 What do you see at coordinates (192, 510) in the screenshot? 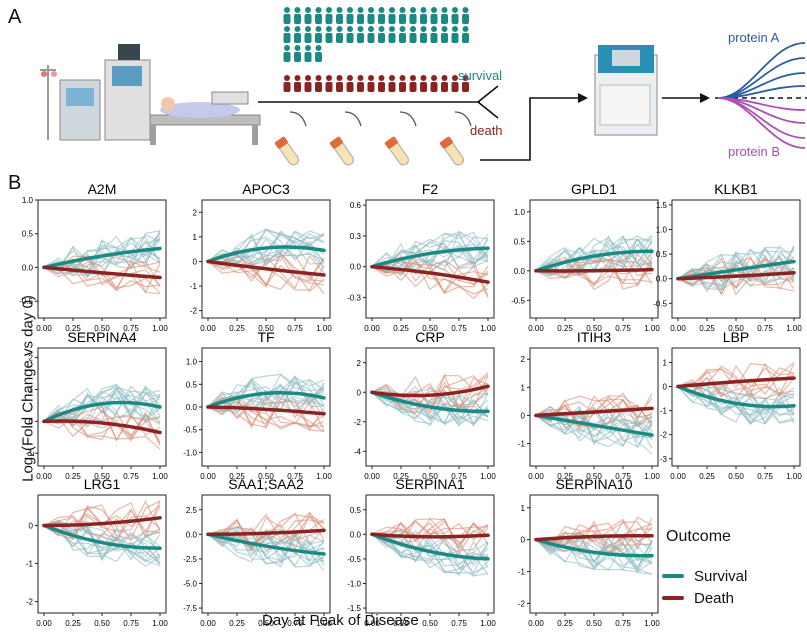
I see `y-tick-label: 2.5` at bounding box center [192, 510].